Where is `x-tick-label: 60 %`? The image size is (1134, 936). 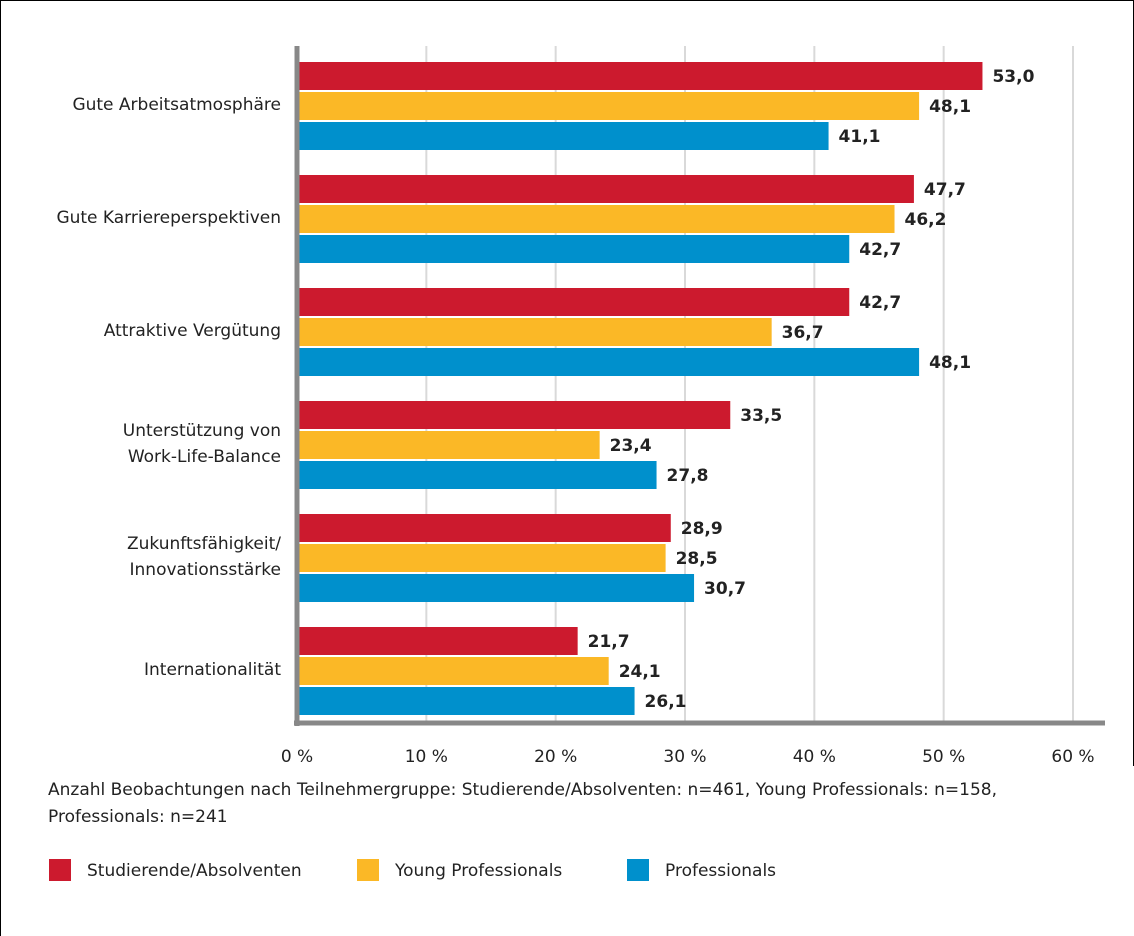
x-tick-label: 60 % is located at coordinates (1072, 757).